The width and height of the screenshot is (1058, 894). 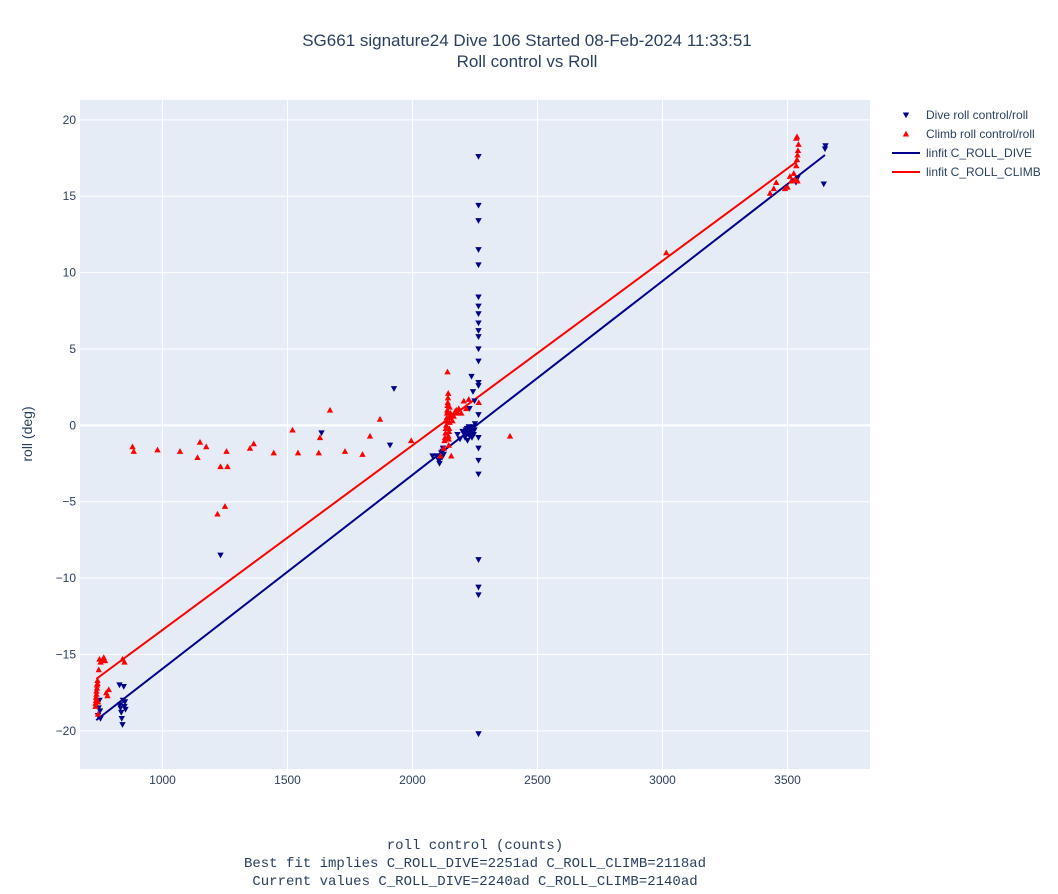 I want to click on legend-label: linfit C_ROLL_CLIMB, so click(x=983, y=172).